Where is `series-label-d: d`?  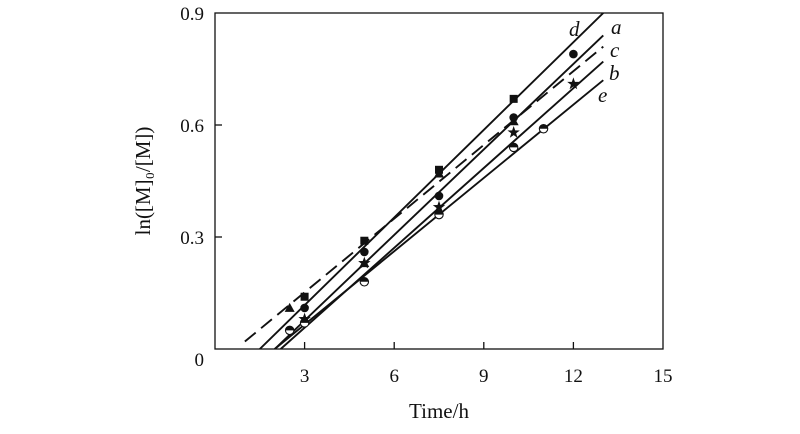
series-label-d: d is located at coordinates (574, 29).